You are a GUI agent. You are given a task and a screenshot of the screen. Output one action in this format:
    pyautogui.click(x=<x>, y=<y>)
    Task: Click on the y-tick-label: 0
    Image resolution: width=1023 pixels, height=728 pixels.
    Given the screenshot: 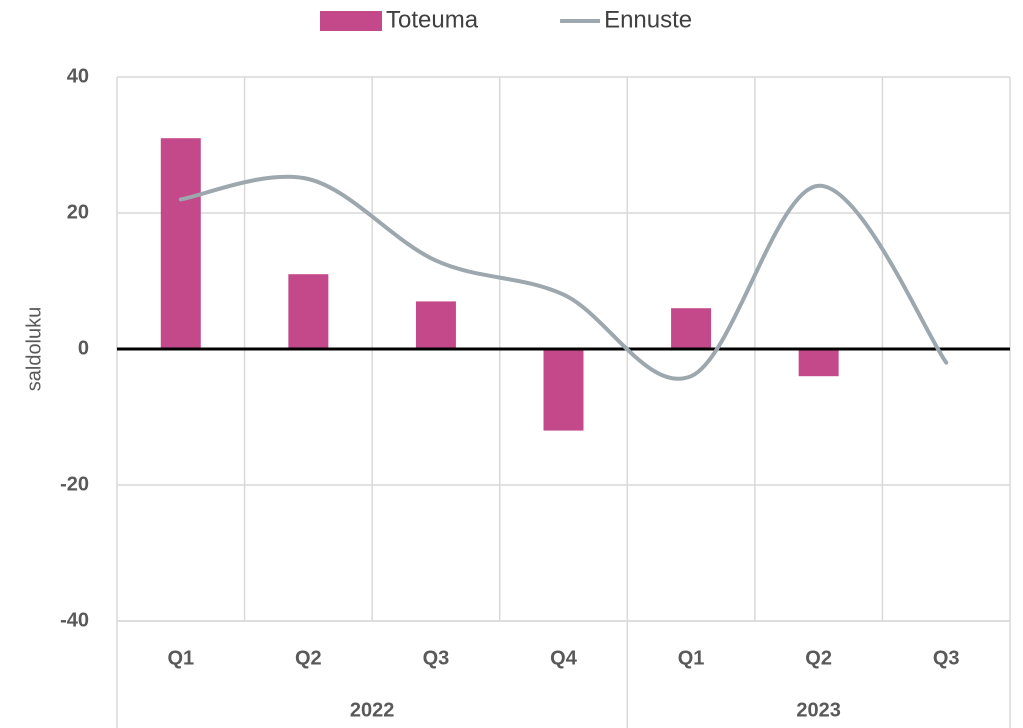 What is the action you would take?
    pyautogui.click(x=83, y=348)
    